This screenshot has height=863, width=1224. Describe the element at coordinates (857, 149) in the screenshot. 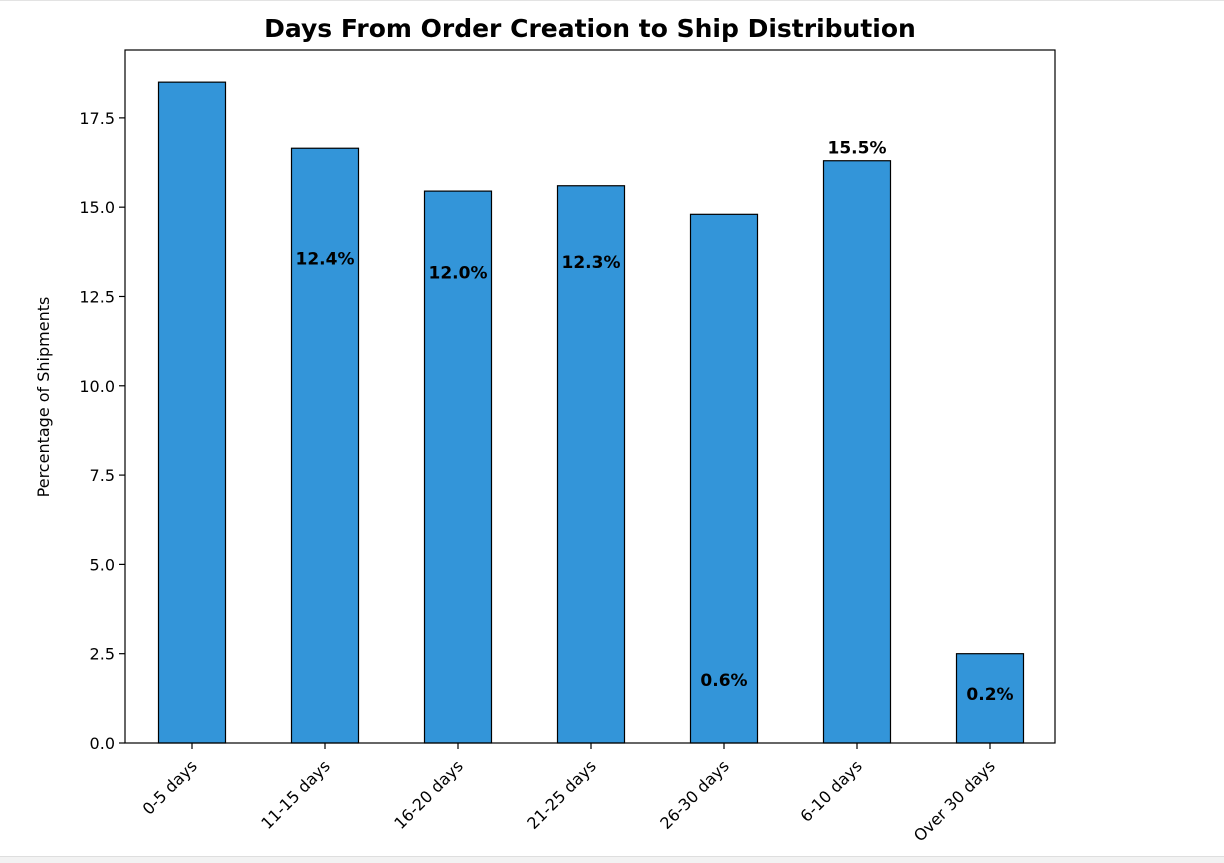

I see `data-label-6-10-days: 15.5%` at that location.